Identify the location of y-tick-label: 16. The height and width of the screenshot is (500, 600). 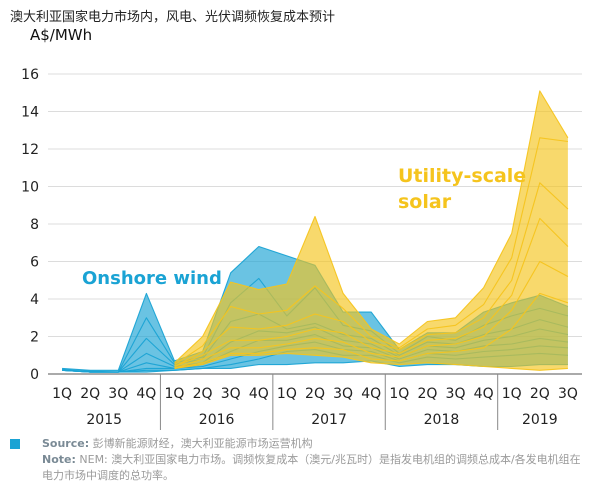
(30, 75).